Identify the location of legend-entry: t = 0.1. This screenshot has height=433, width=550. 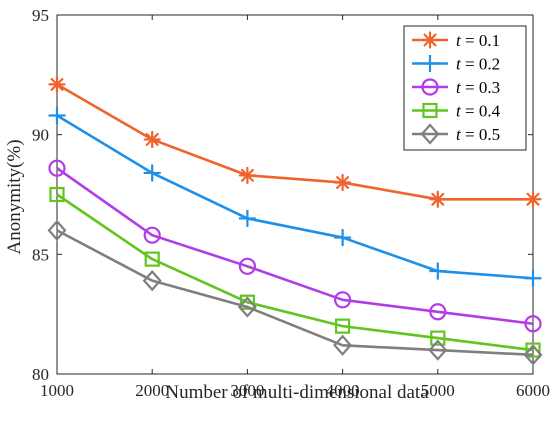
(456, 40).